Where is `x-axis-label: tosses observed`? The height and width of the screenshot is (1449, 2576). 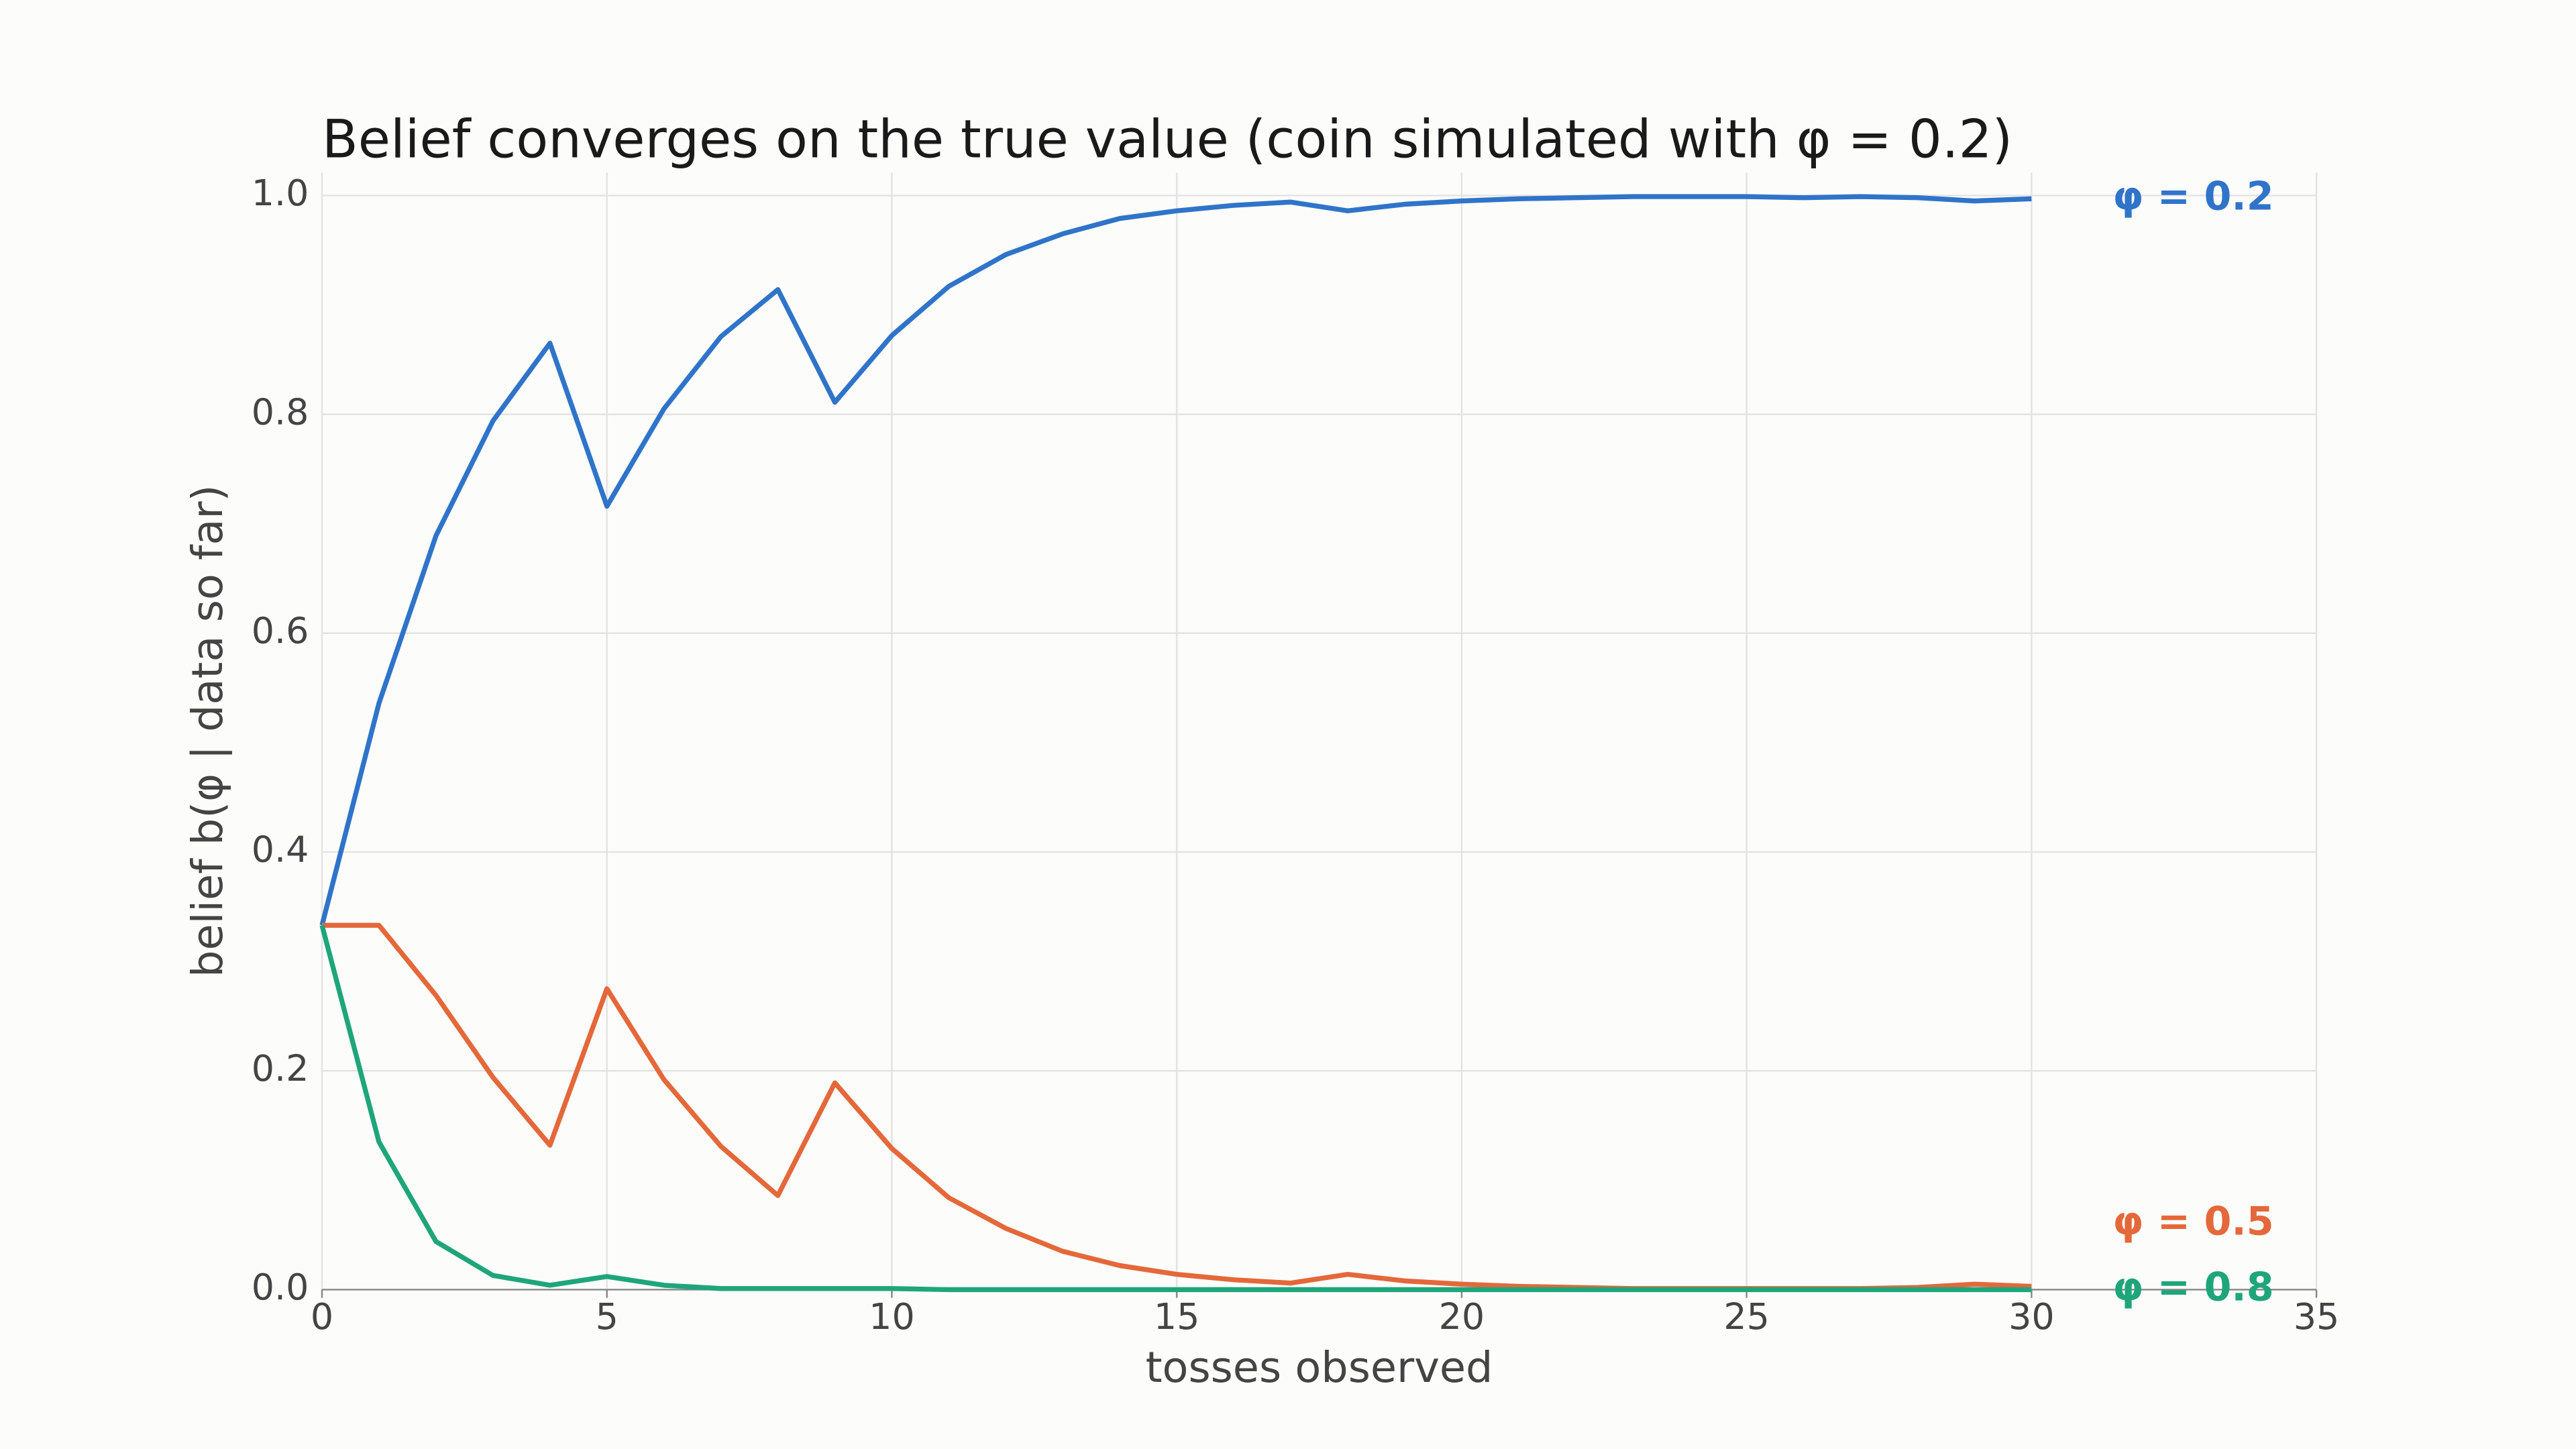 x-axis-label: tosses observed is located at coordinates (1319, 1368).